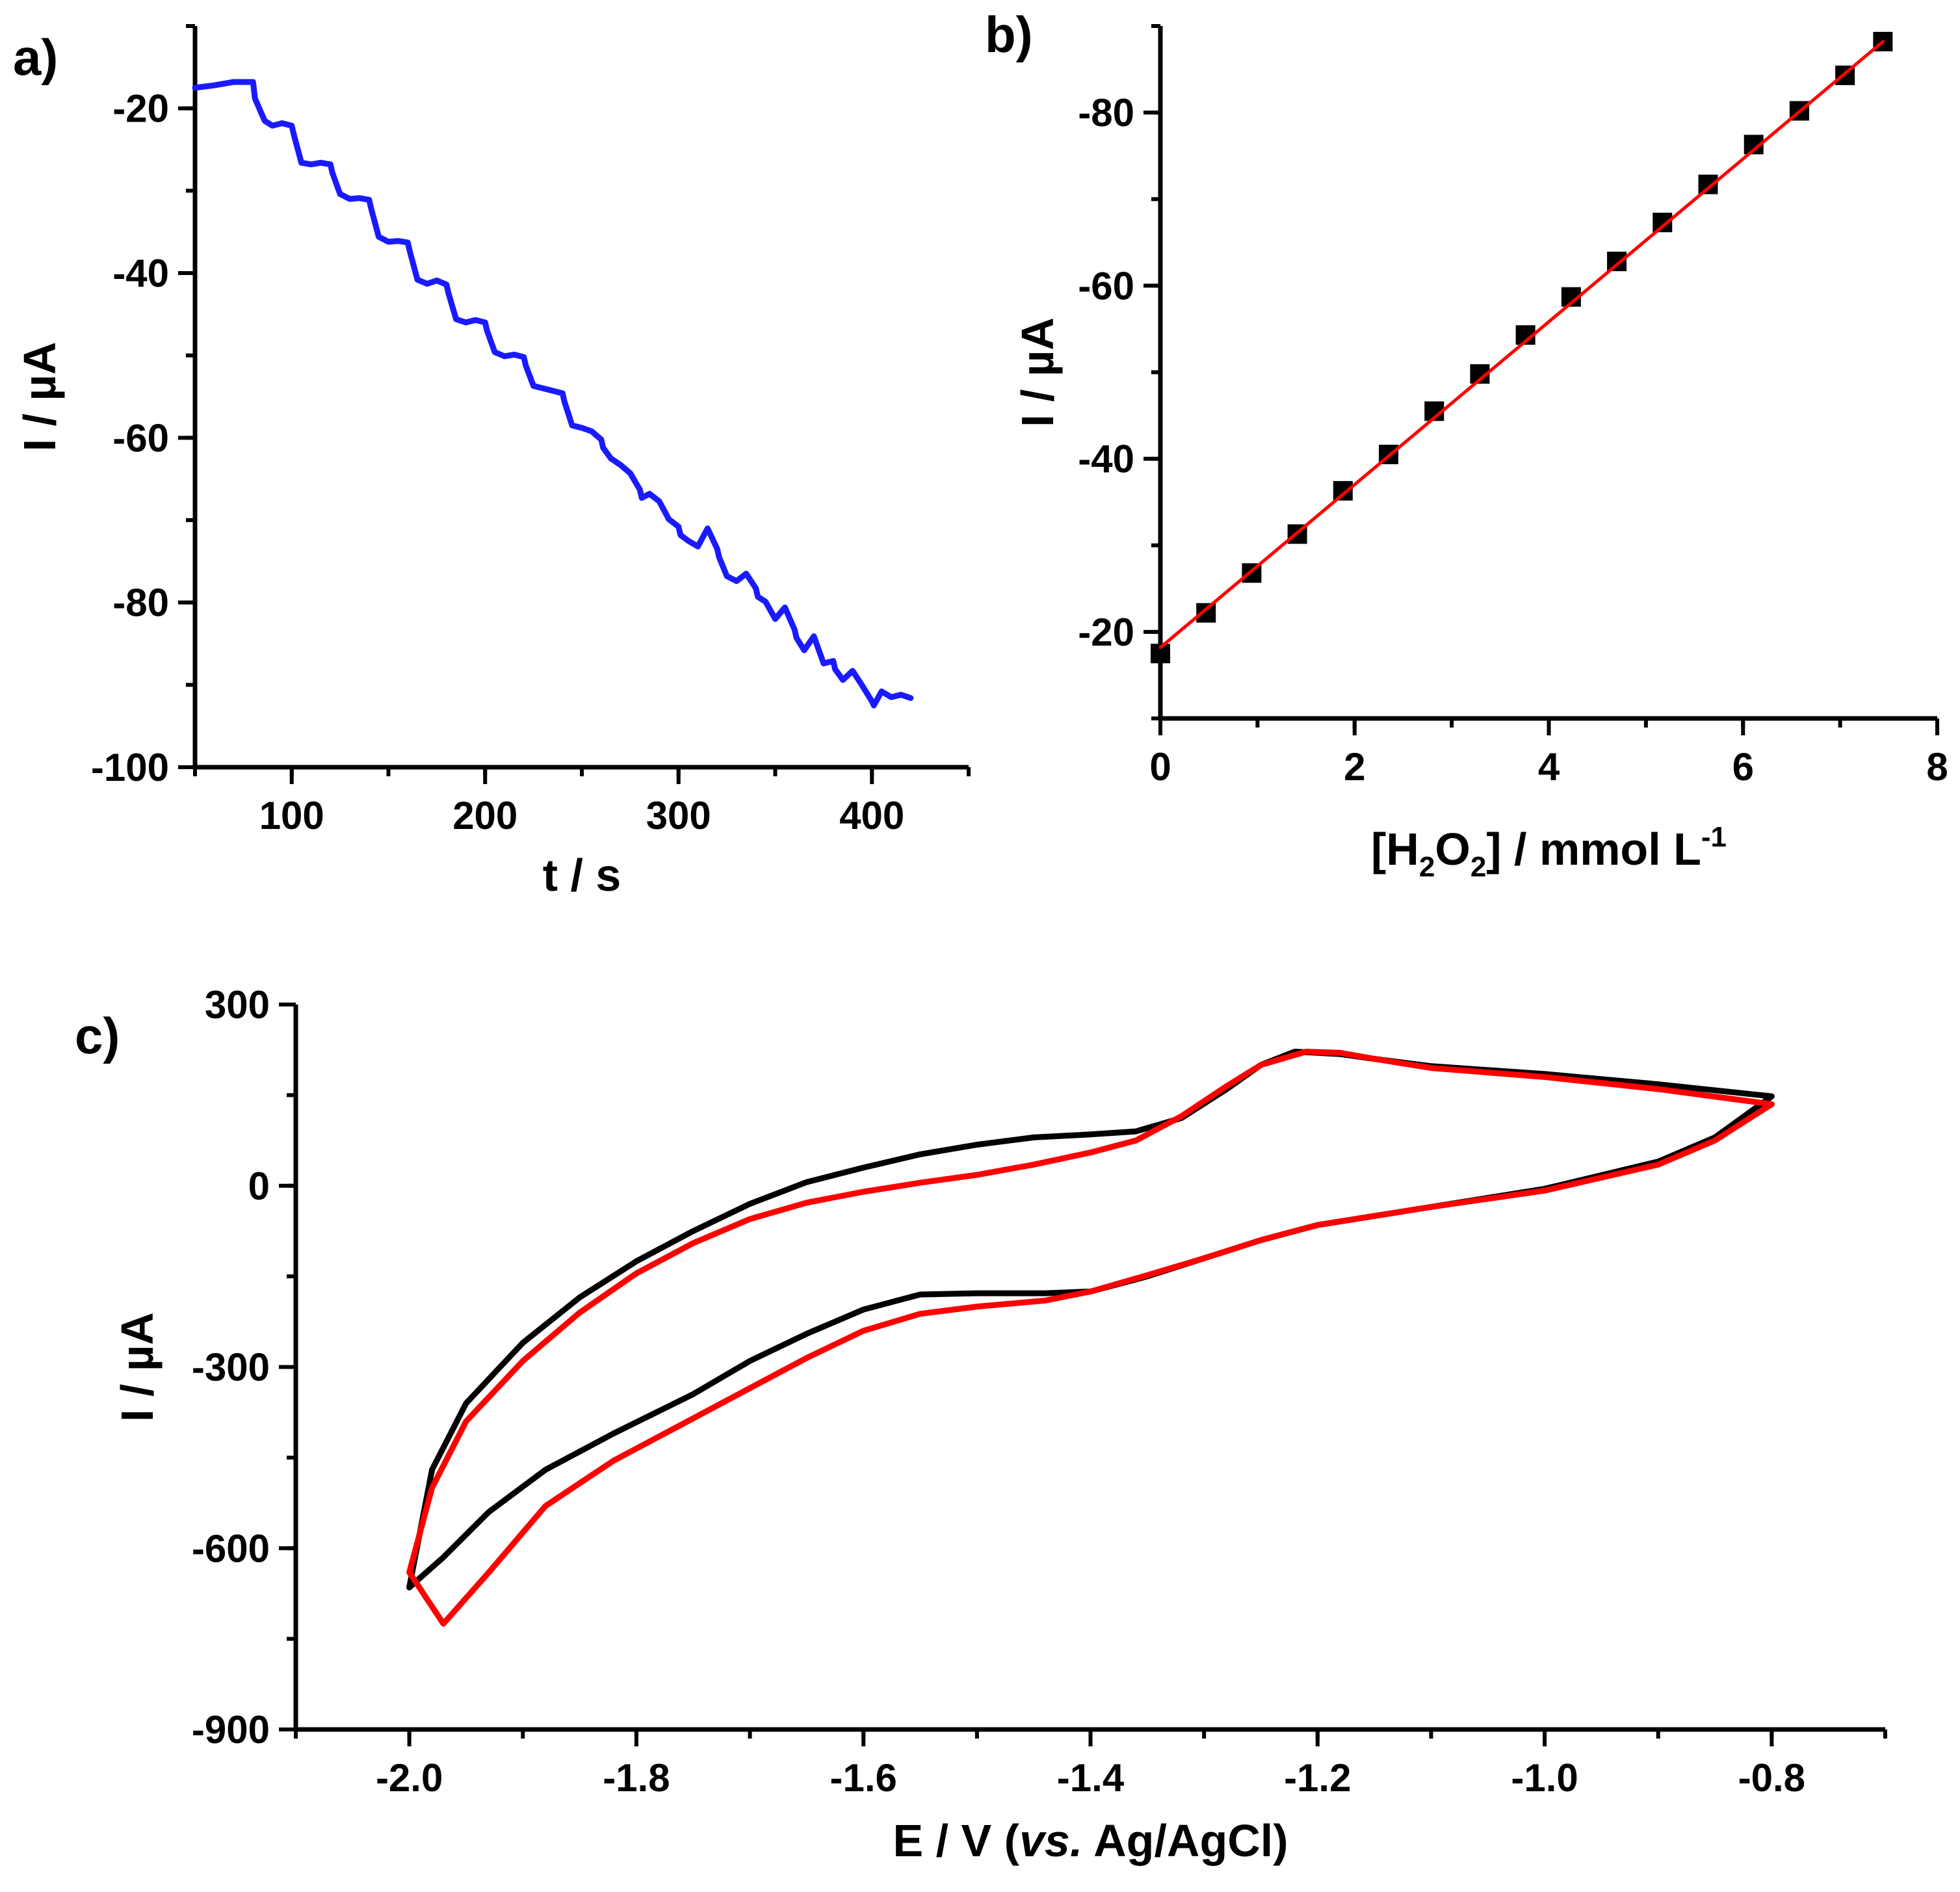 This screenshot has height=1892, width=1960. I want to click on x-tick-label: 8, so click(1937, 767).